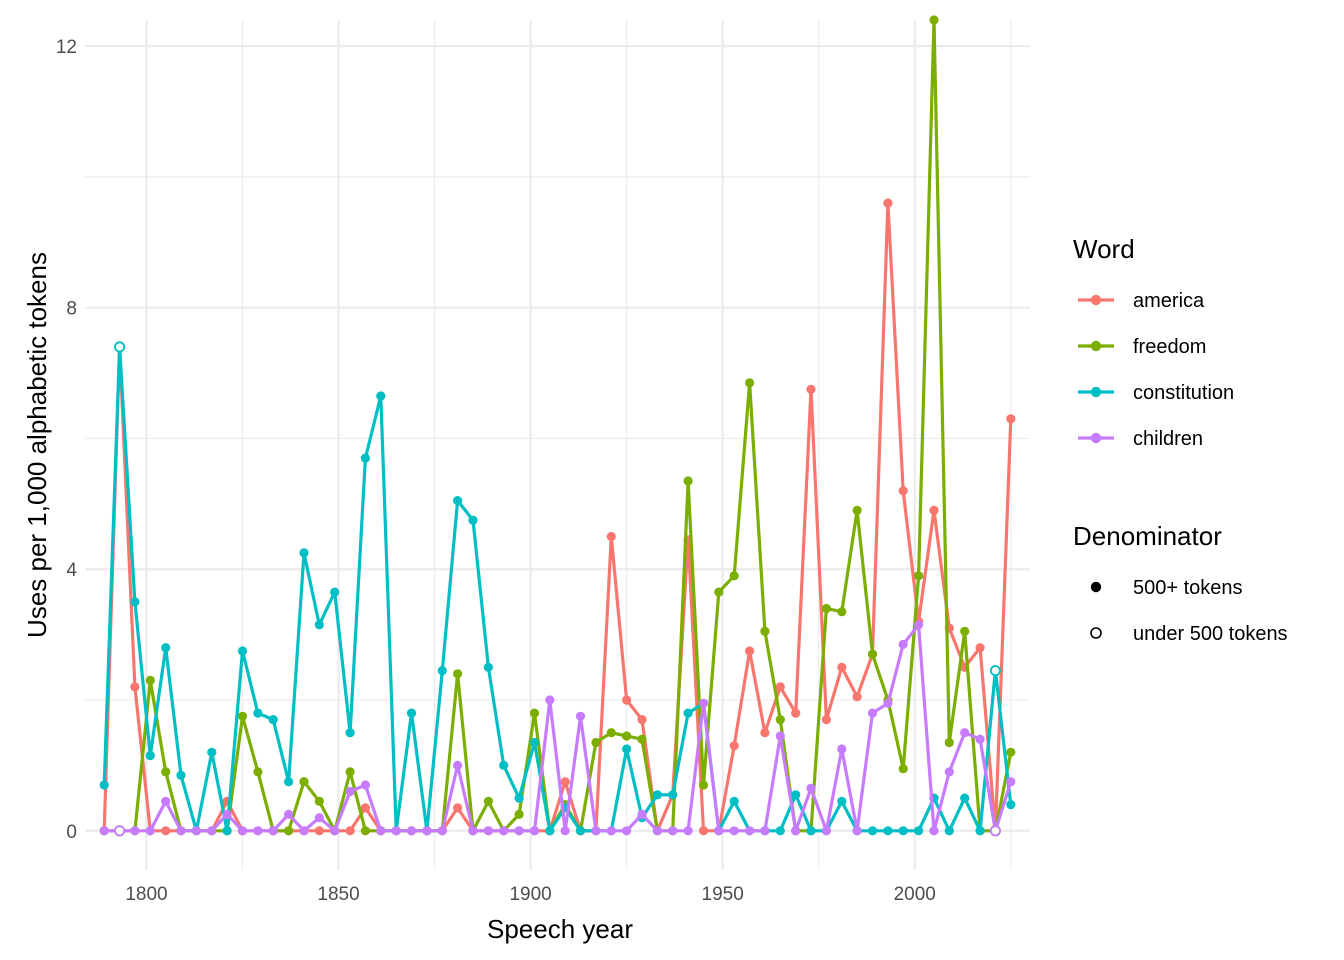  Describe the element at coordinates (1096, 633) in the screenshot. I see `hollow-circle-icon` at that location.